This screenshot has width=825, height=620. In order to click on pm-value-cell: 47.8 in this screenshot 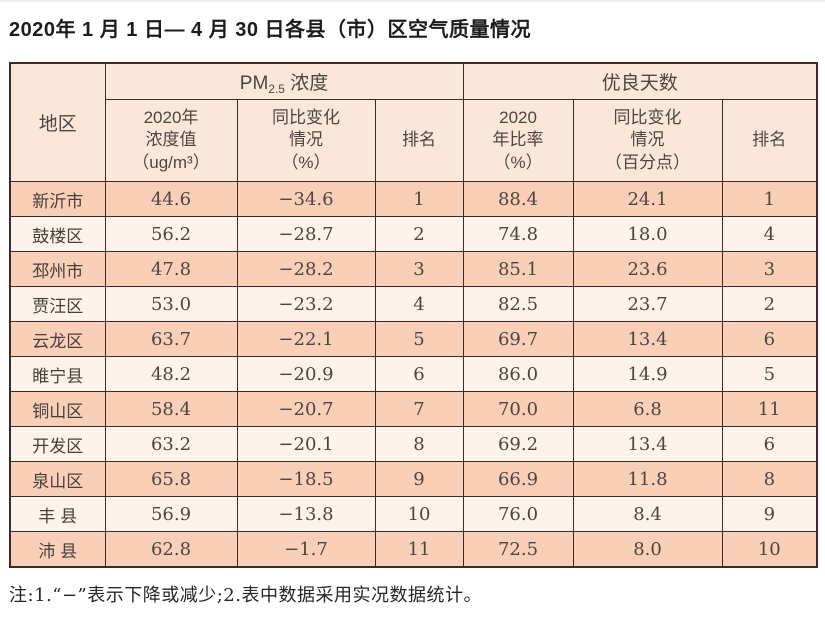, I will do `click(171, 269)`.